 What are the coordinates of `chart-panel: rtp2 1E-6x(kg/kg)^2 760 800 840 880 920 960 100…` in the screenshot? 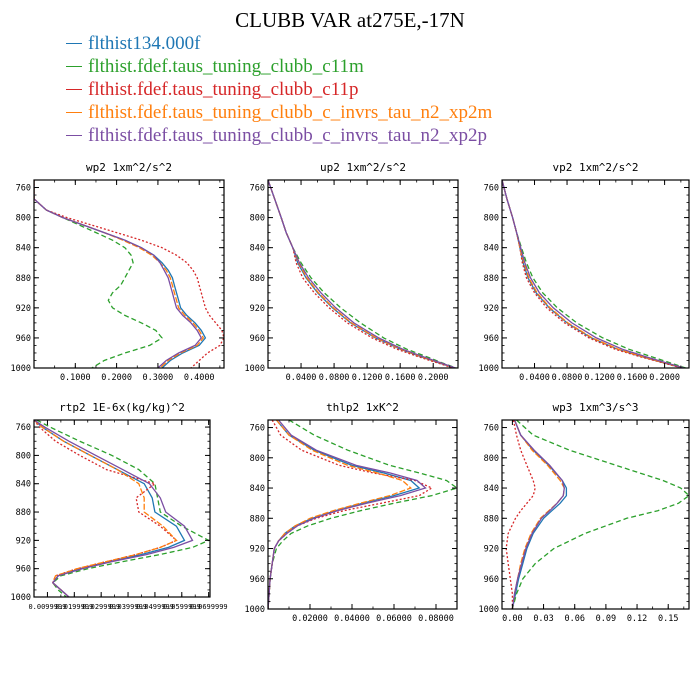 It's located at (119, 506).